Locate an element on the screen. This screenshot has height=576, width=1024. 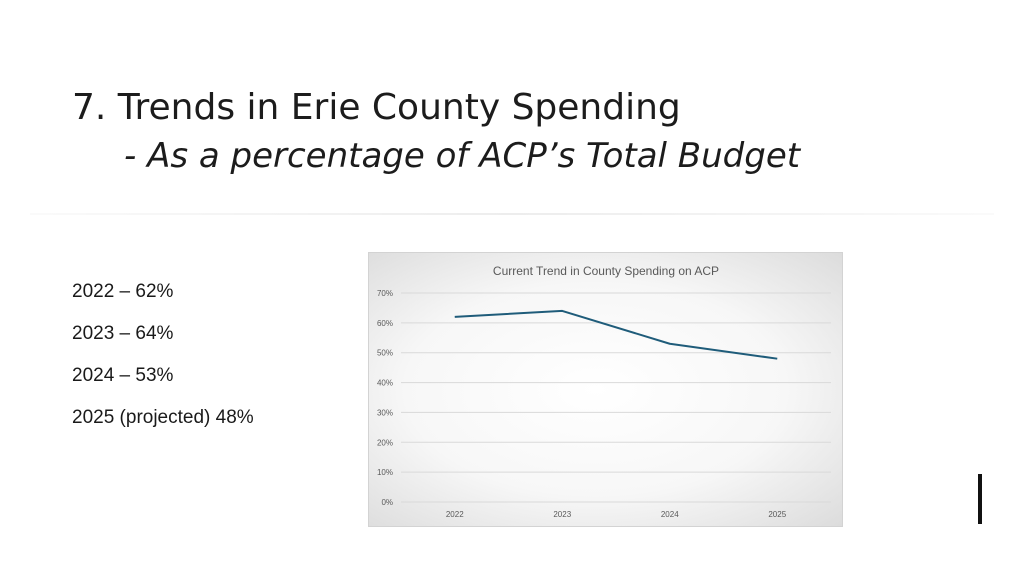
y-tick-label: 50% is located at coordinates (385, 353).